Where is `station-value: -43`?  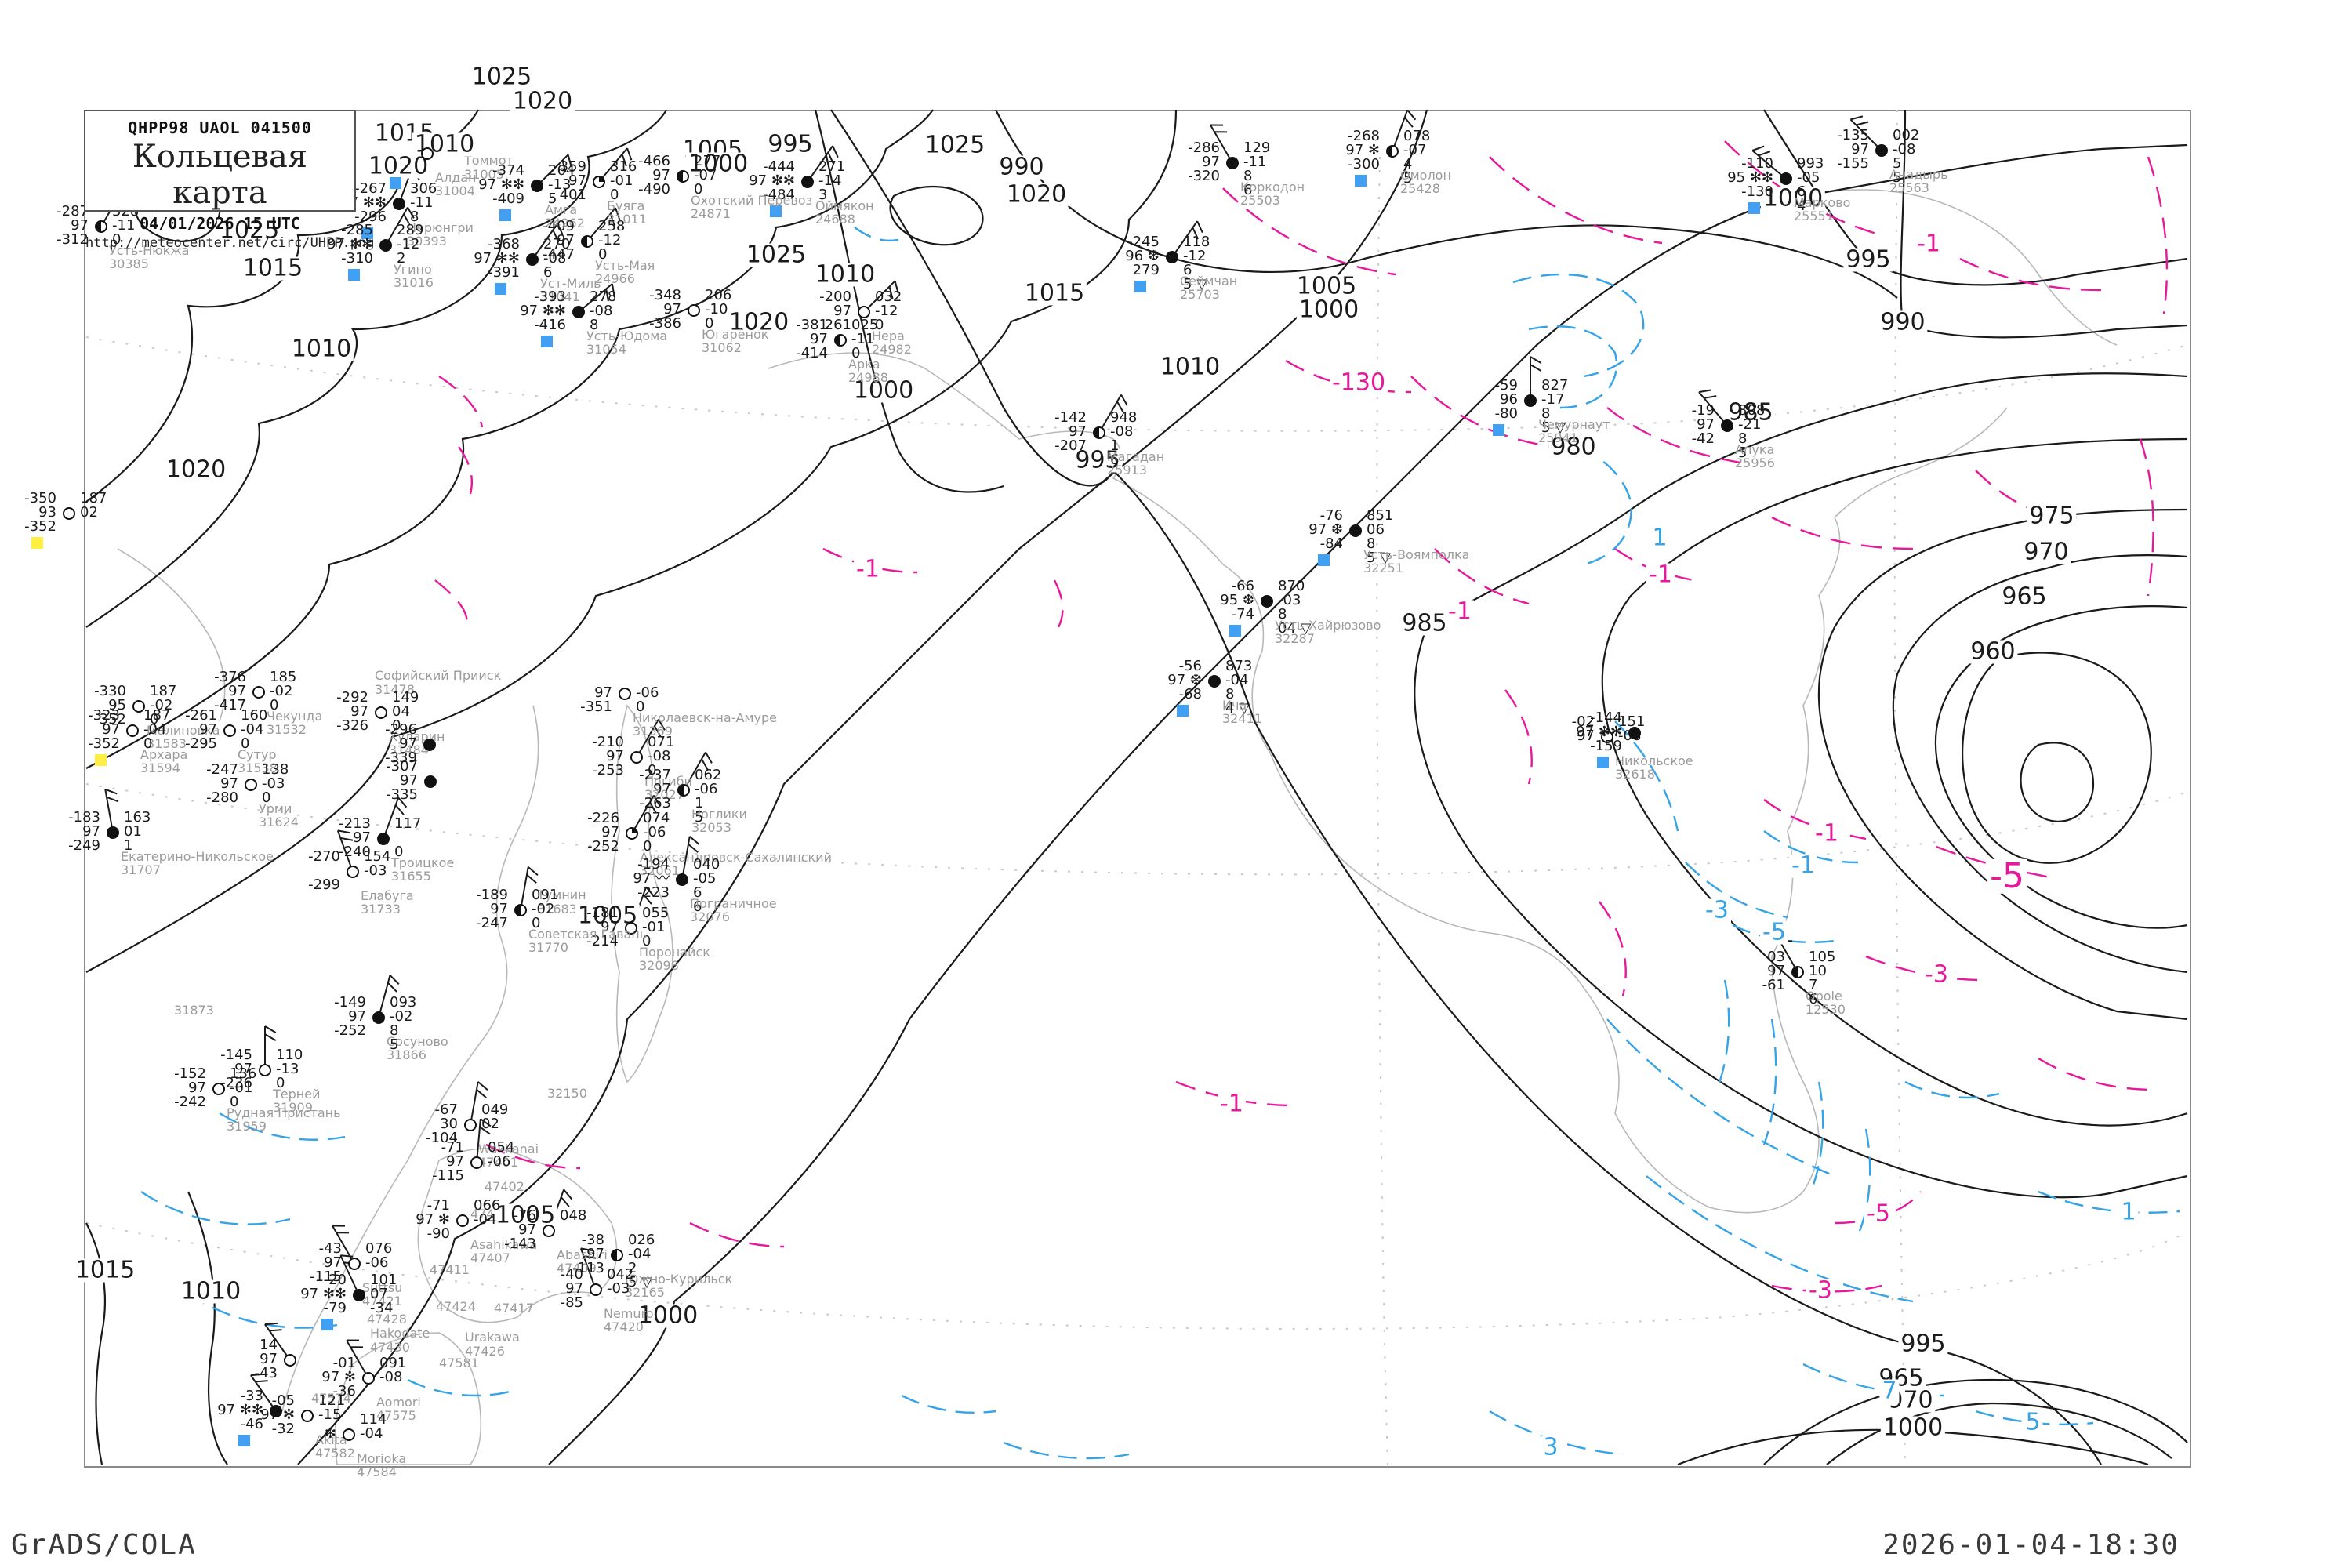
station-value: -43 is located at coordinates (266, 1373).